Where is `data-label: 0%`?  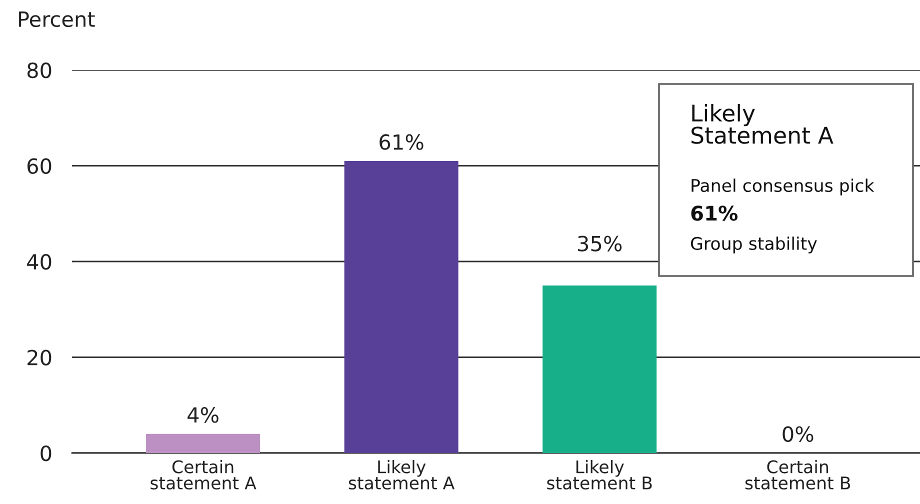 data-label: 0% is located at coordinates (798, 434).